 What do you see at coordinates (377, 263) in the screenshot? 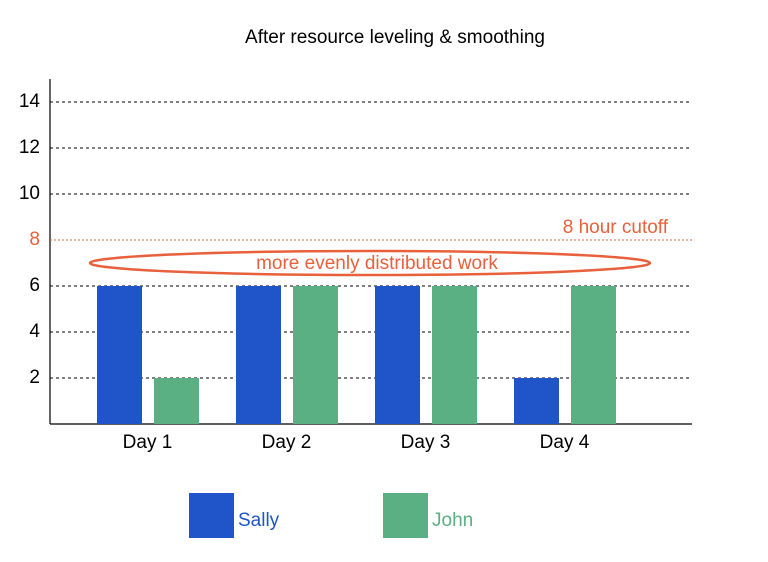
I see `annotation-text: more evenly distributed work` at bounding box center [377, 263].